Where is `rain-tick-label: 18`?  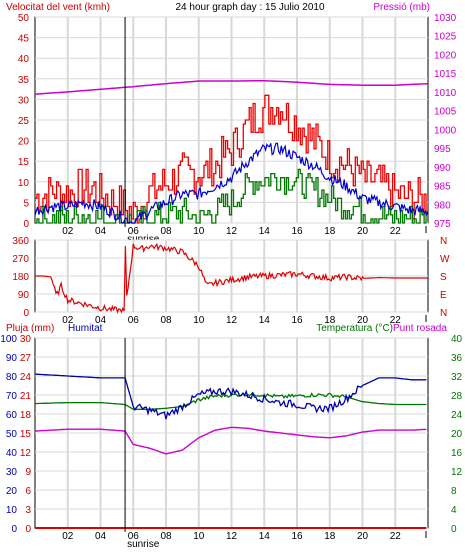 rain-tick-label: 18 is located at coordinates (26, 415).